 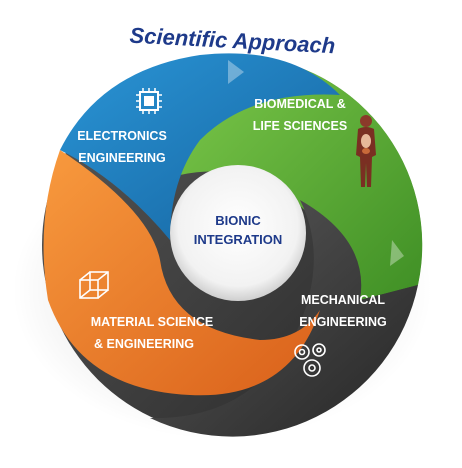 What do you see at coordinates (94, 285) in the screenshot?
I see `cube-lattice-icon` at bounding box center [94, 285].